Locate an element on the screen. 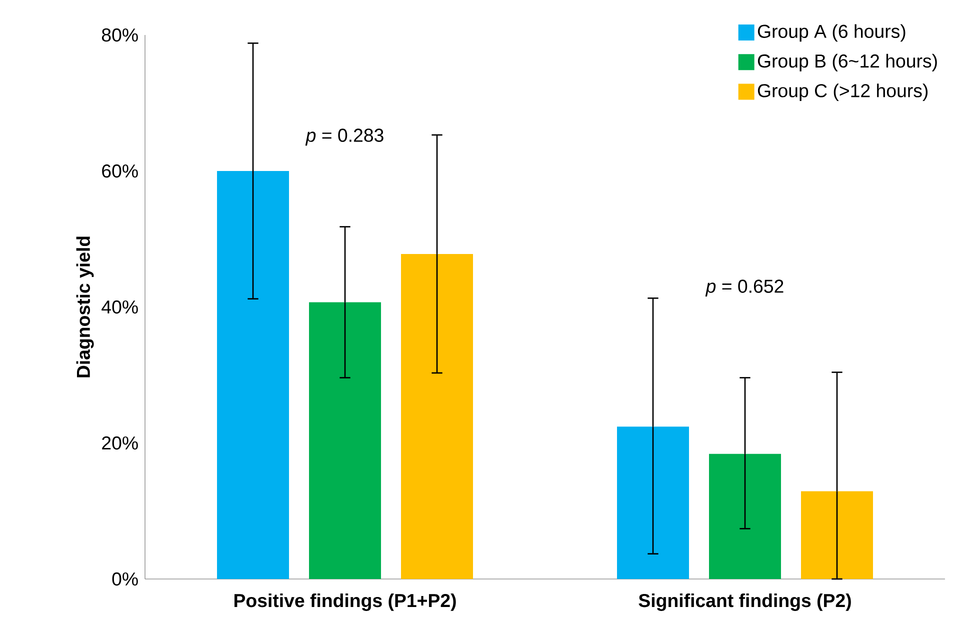 The height and width of the screenshot is (628, 964). annotation: p = 0.283 is located at coordinates (344, 137).